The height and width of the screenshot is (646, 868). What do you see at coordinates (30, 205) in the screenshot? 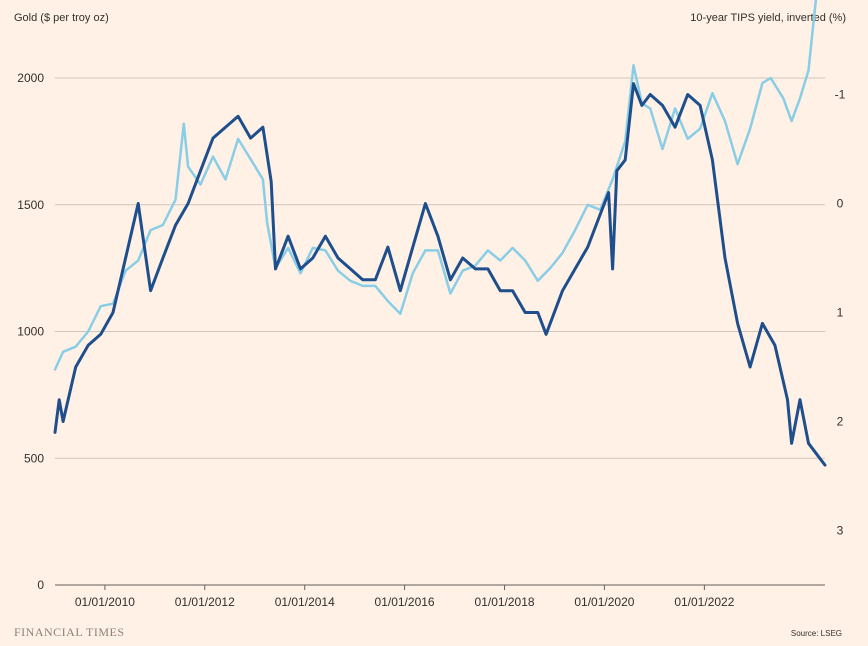
I see `y-tick-label: 1500` at bounding box center [30, 205].